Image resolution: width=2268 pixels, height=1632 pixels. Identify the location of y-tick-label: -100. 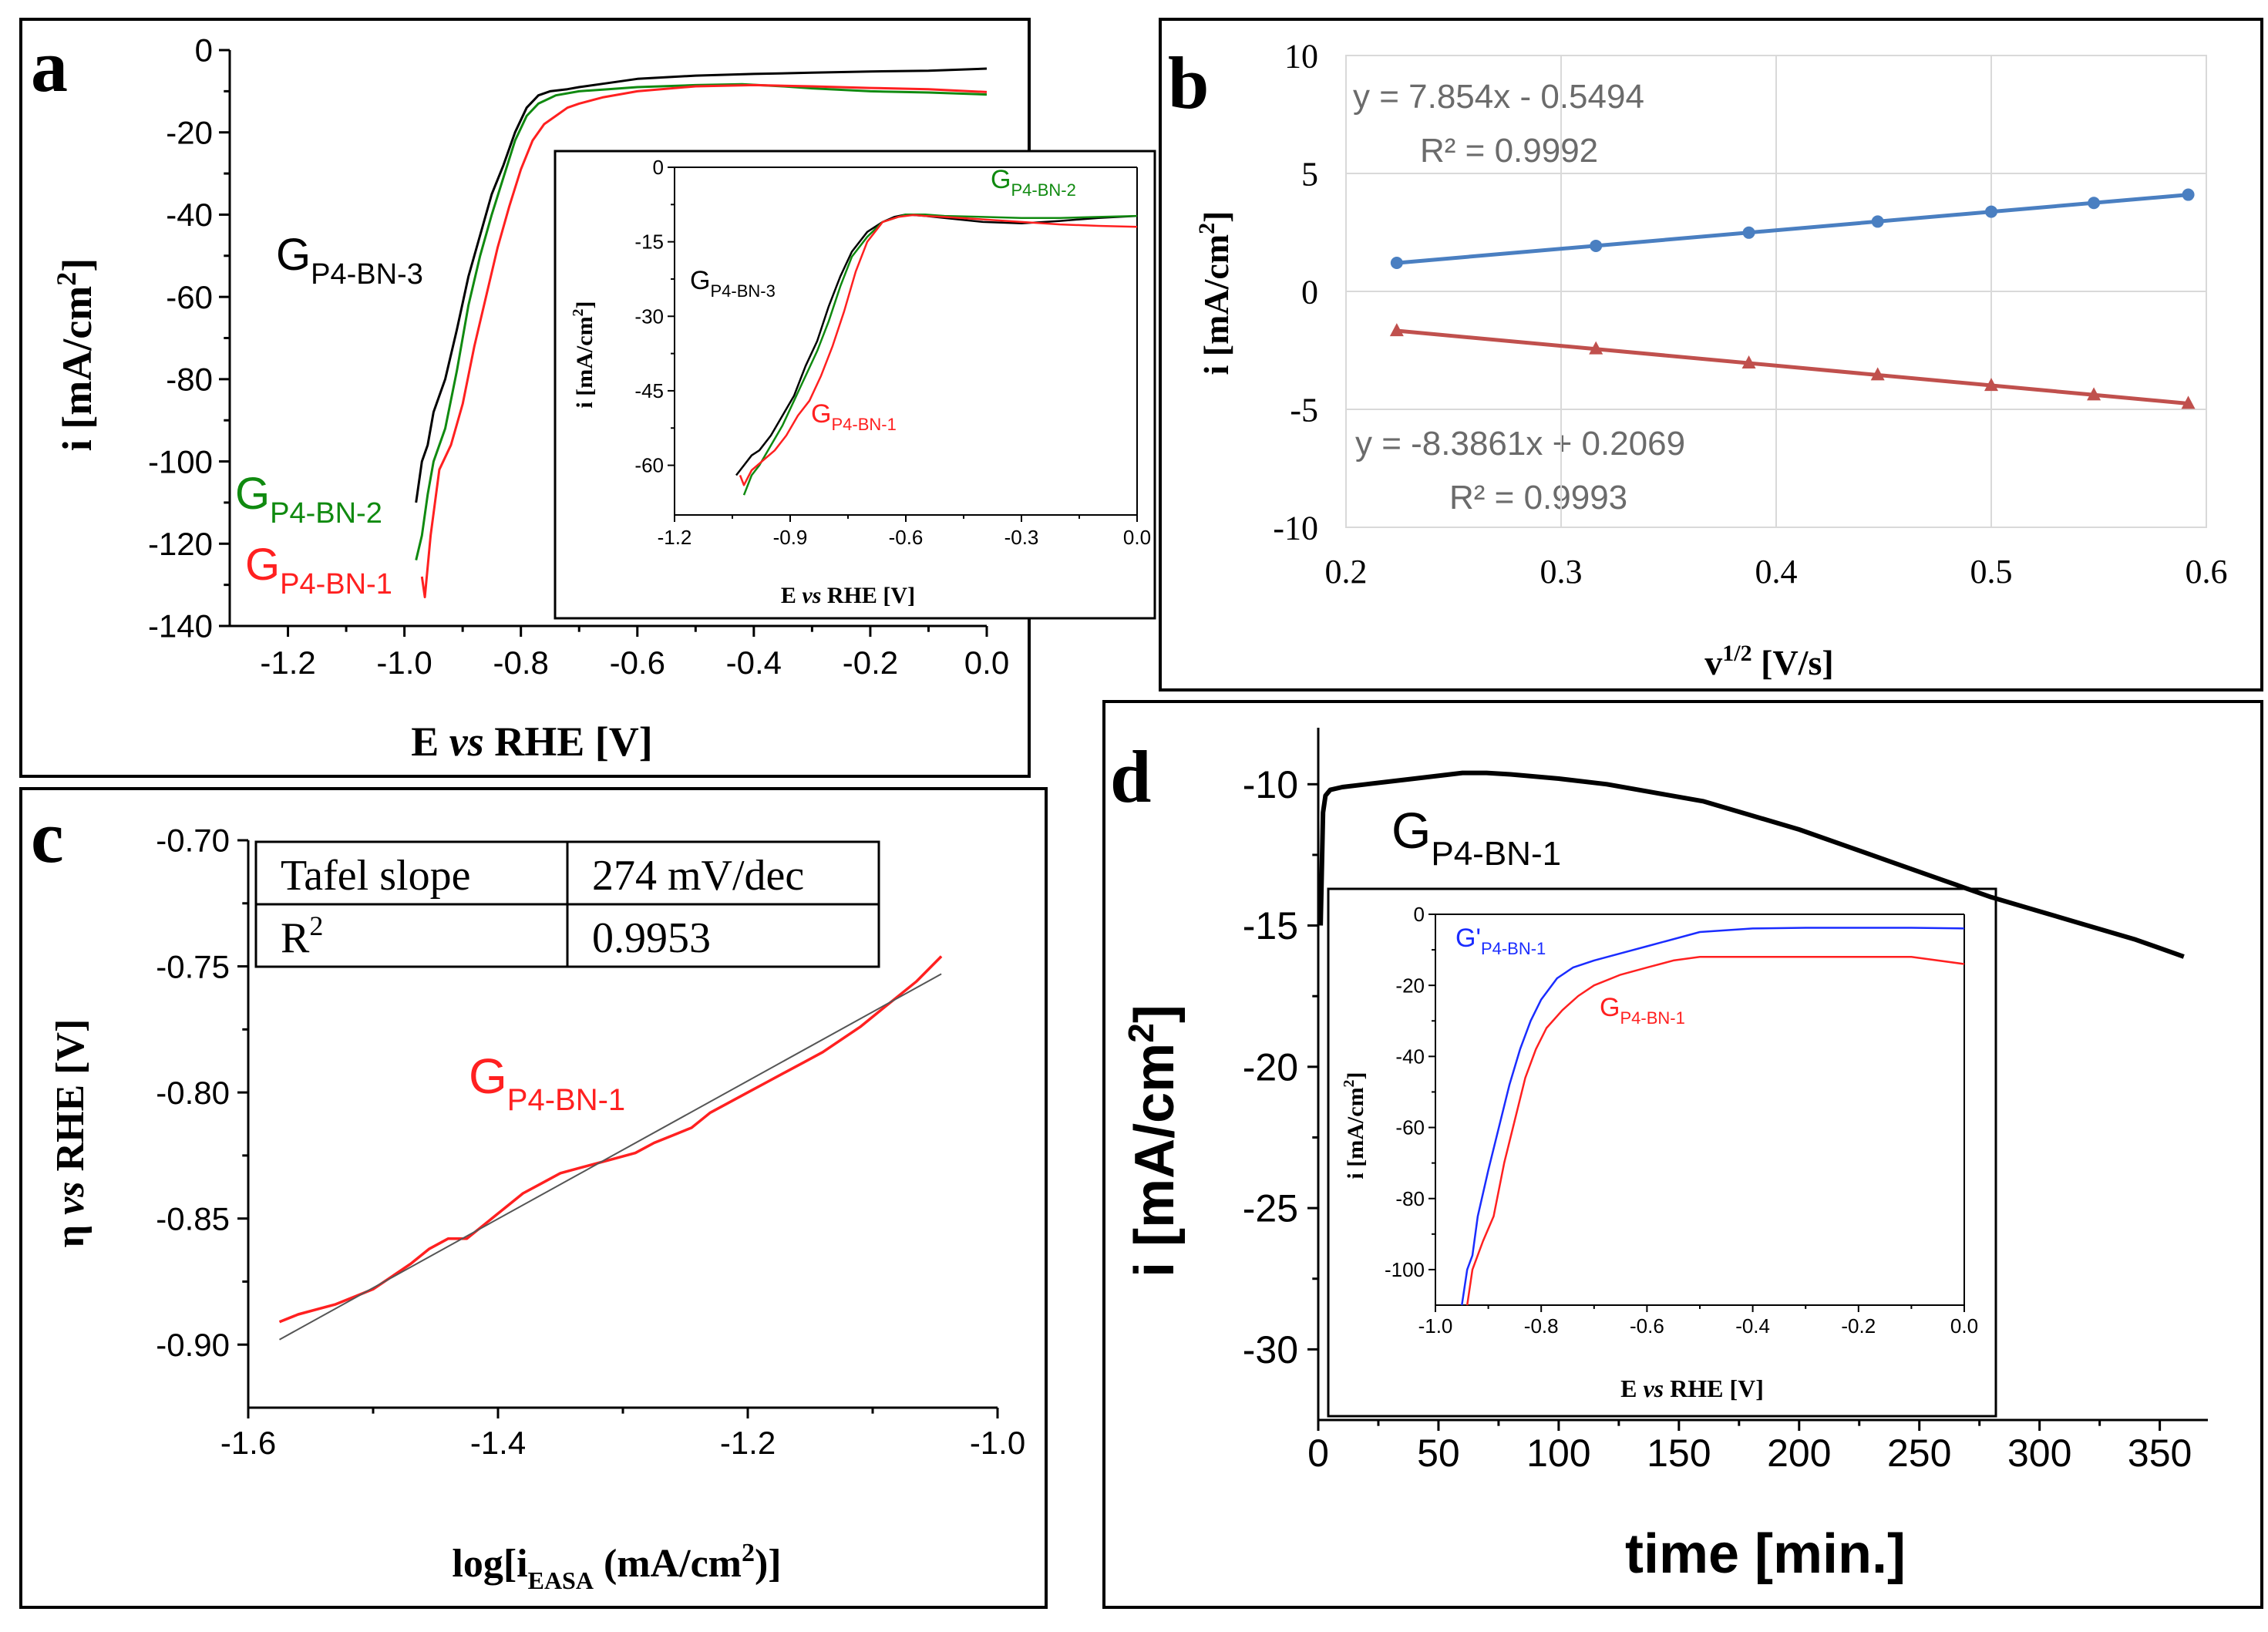
(1405, 1269).